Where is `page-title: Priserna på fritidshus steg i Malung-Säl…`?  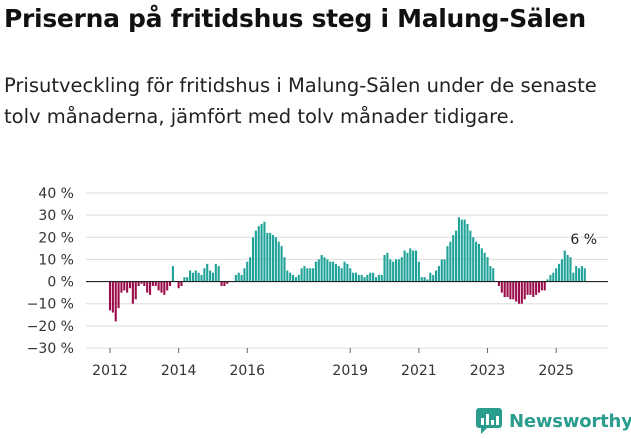
page-title: Priserna på fritidshus steg i Malung-Säl… is located at coordinates (295, 18).